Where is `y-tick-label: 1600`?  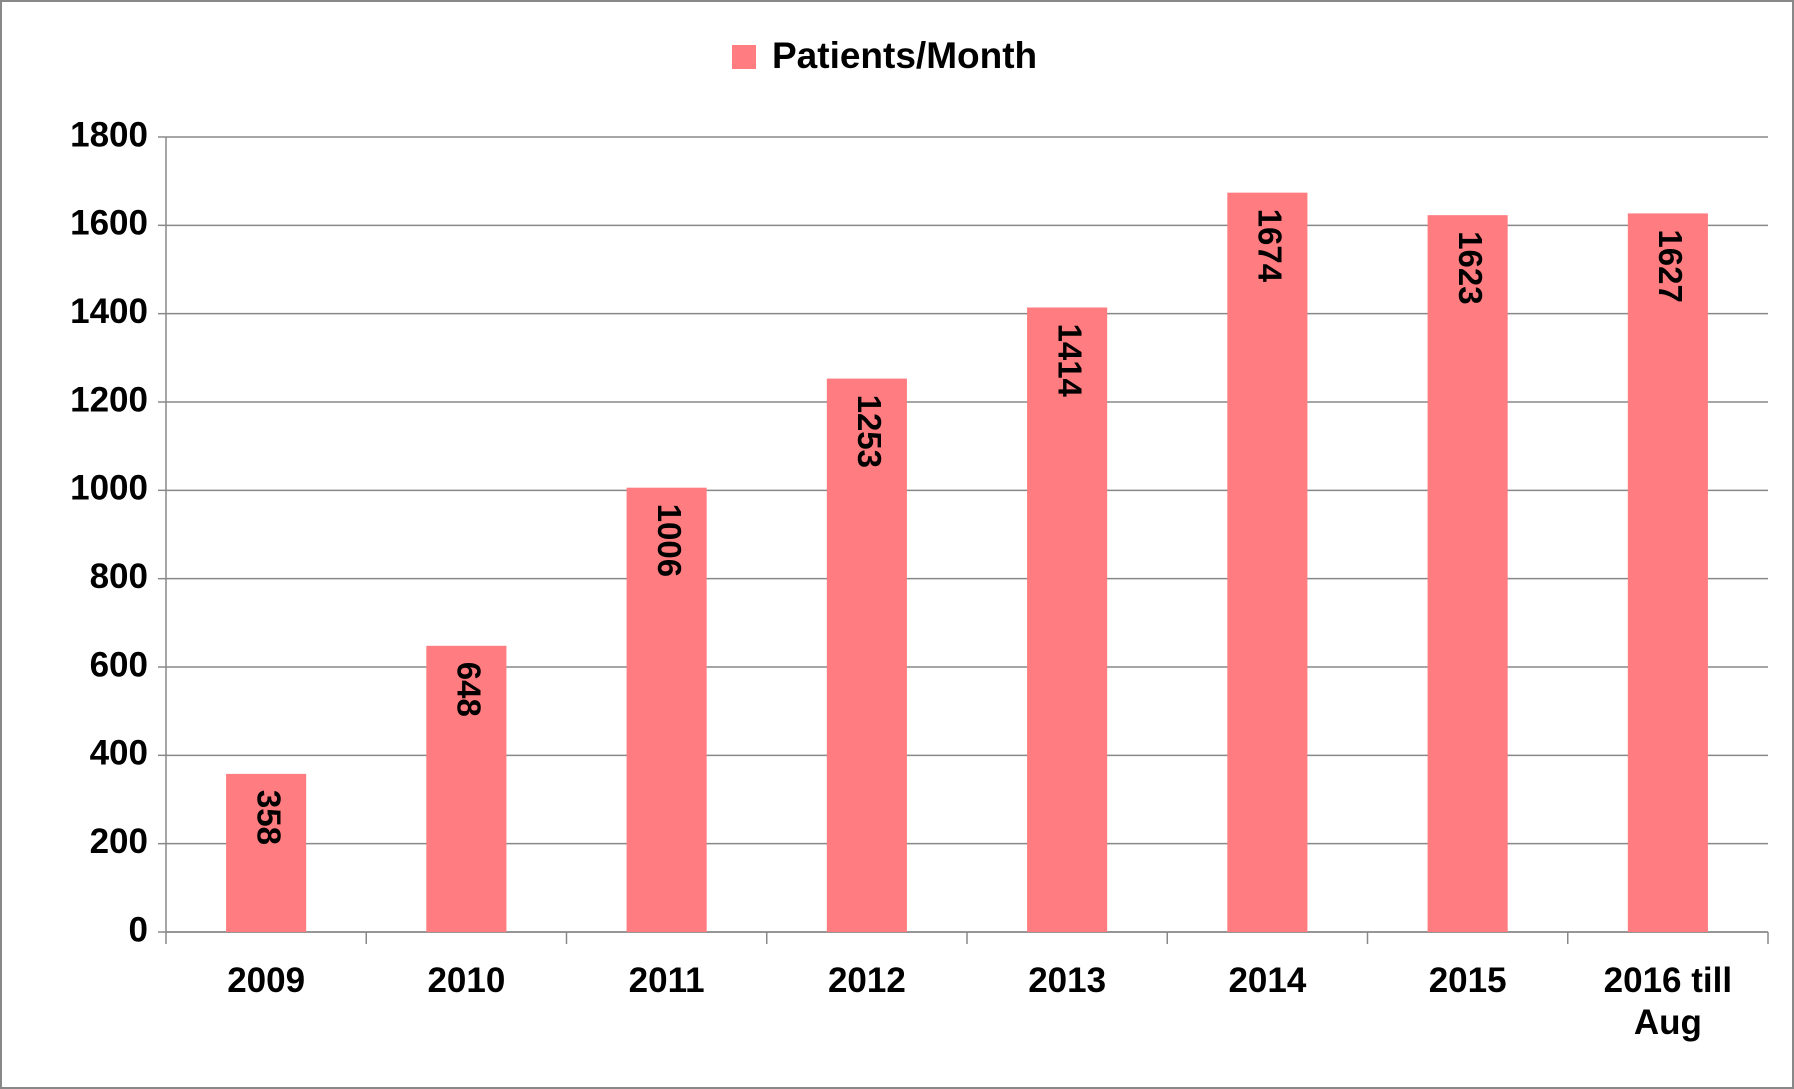
y-tick-label: 1600 is located at coordinates (109, 223).